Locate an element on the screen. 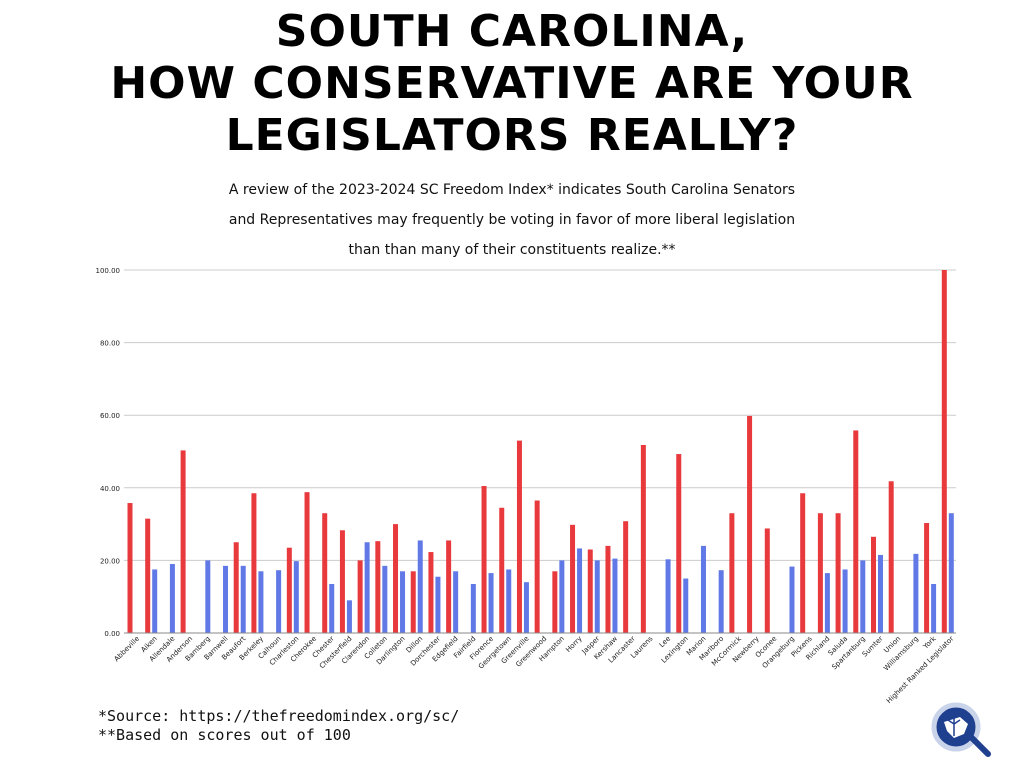 The height and width of the screenshot is (768, 1024). y-tick-label: 100.00 is located at coordinates (108, 271).